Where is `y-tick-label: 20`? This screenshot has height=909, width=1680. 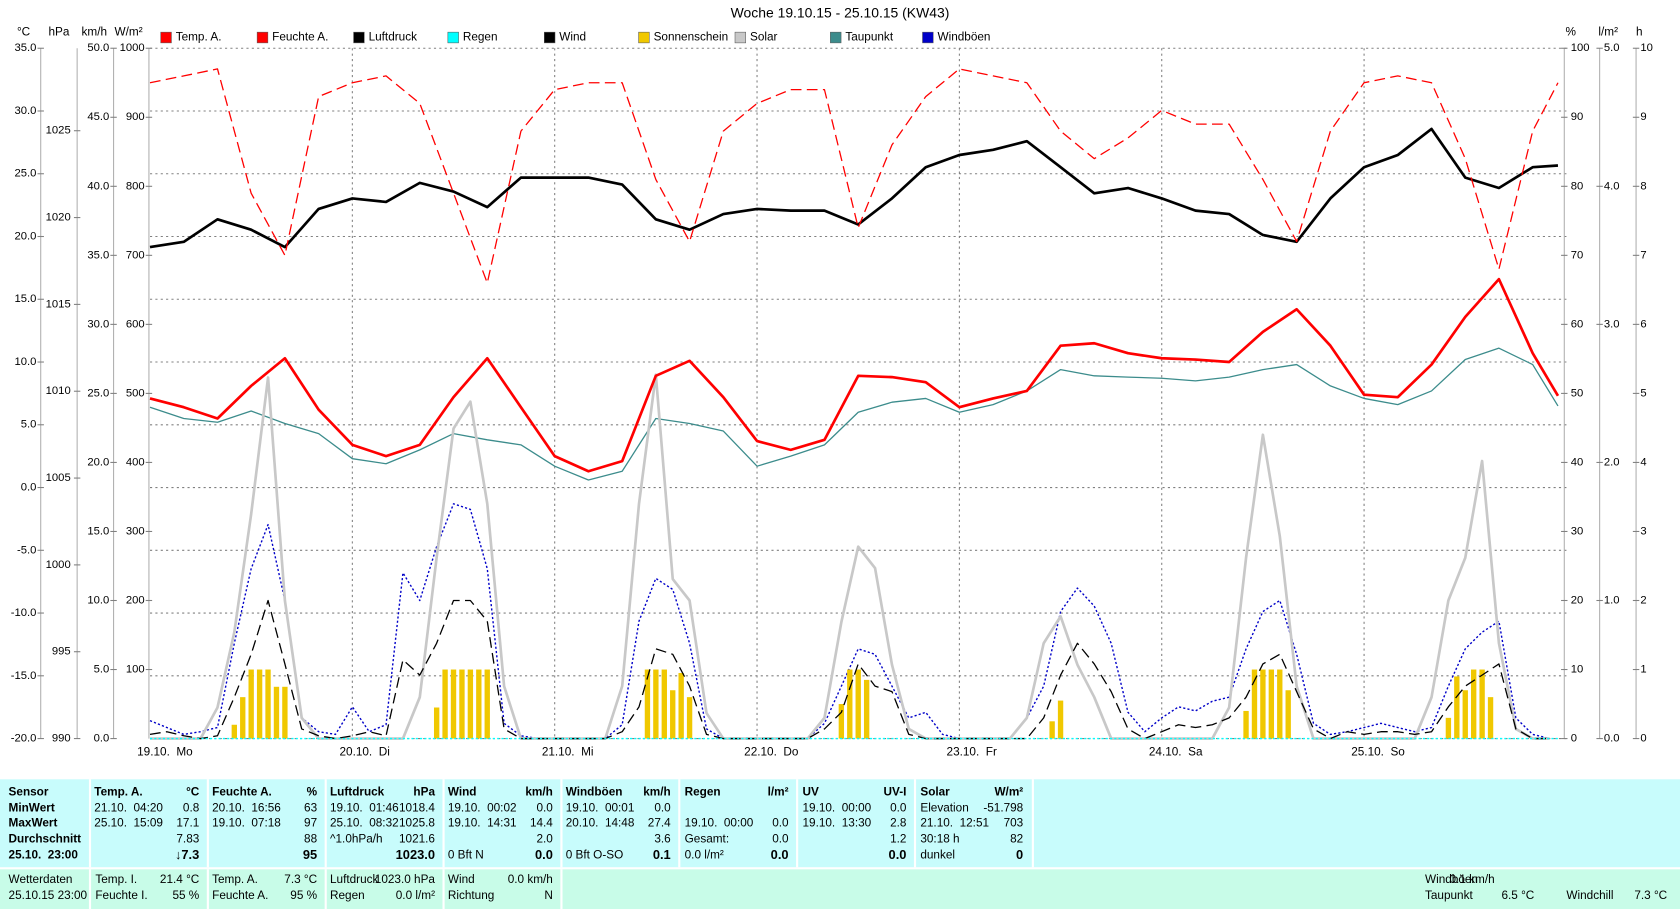
y-tick-label: 20 is located at coordinates (1577, 600).